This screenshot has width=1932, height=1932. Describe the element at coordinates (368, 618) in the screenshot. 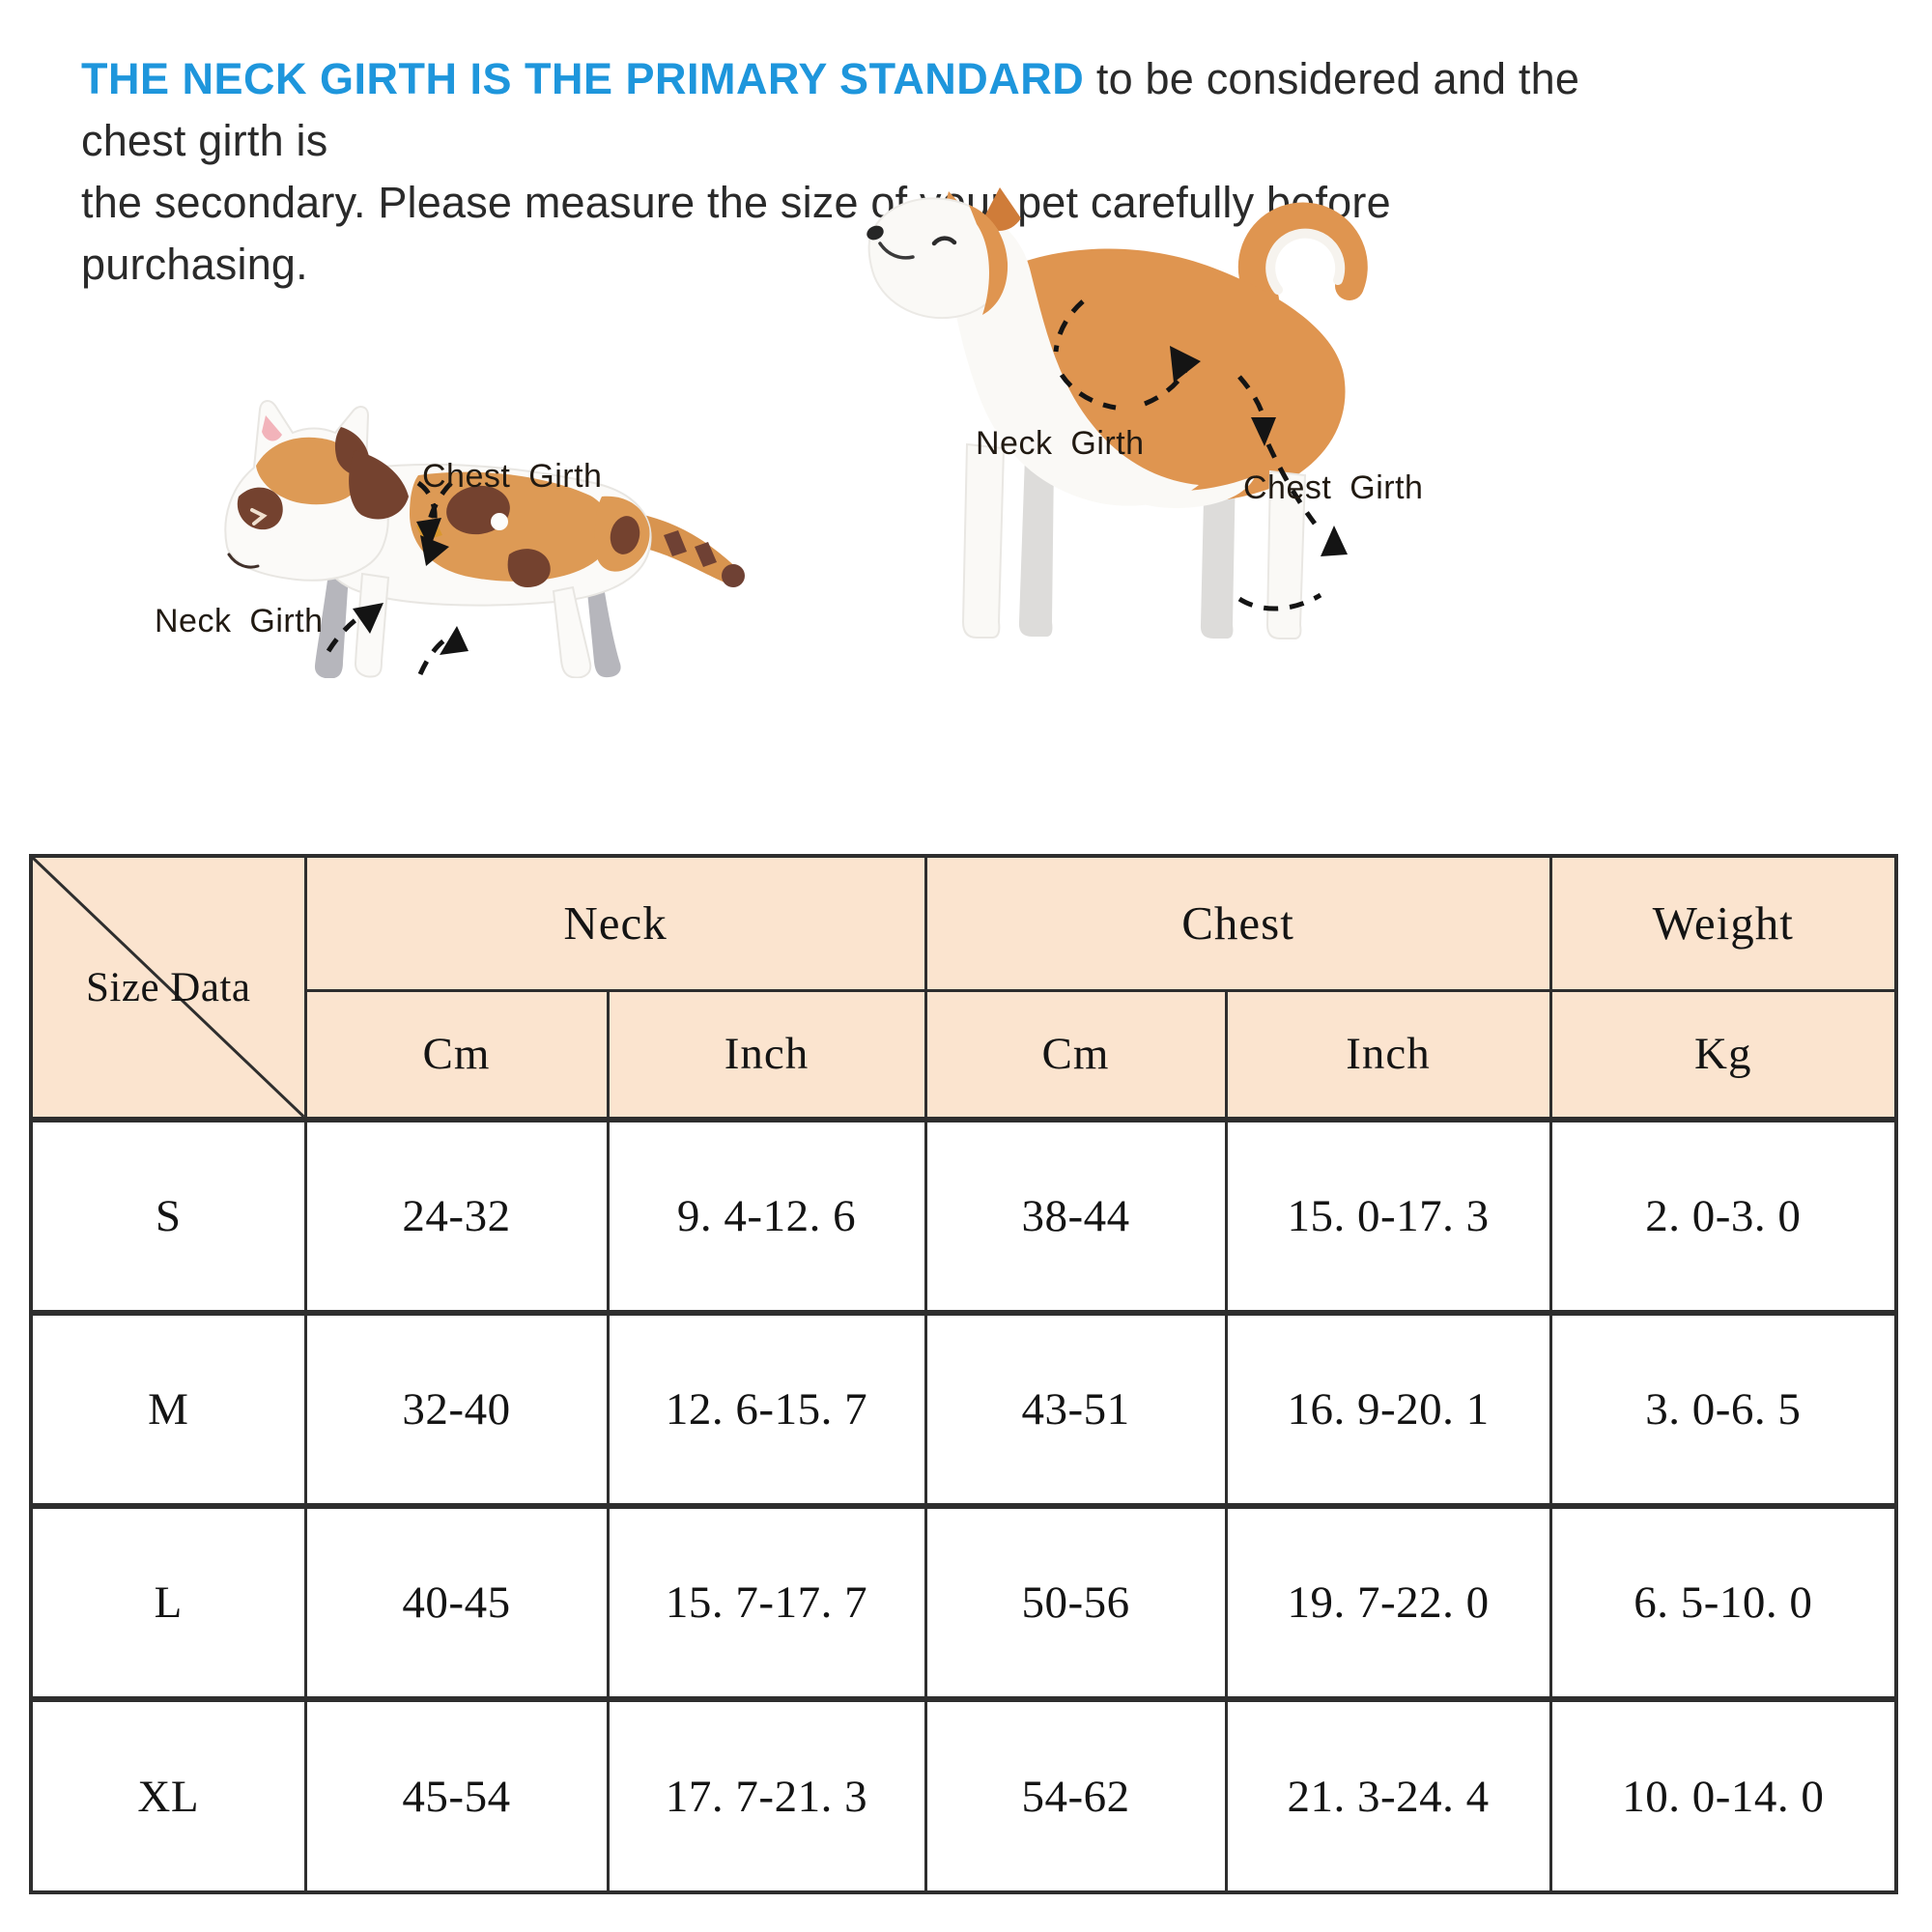

I see `cat-neck-leader-arrow` at that location.